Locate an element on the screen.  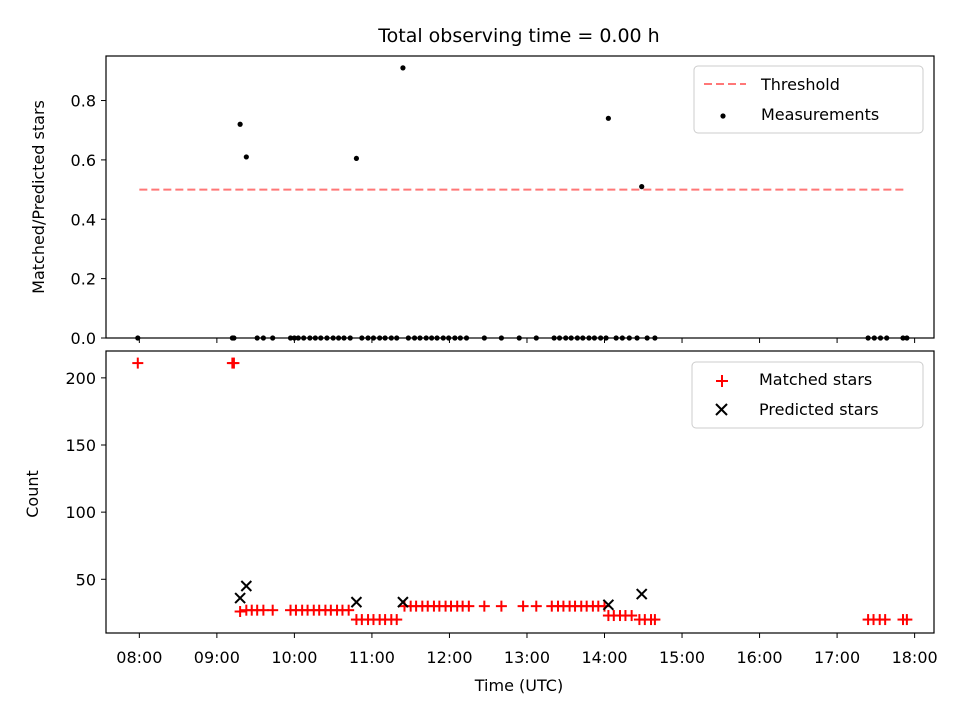
y-tick-label: 0.0 is located at coordinates (83, 338).